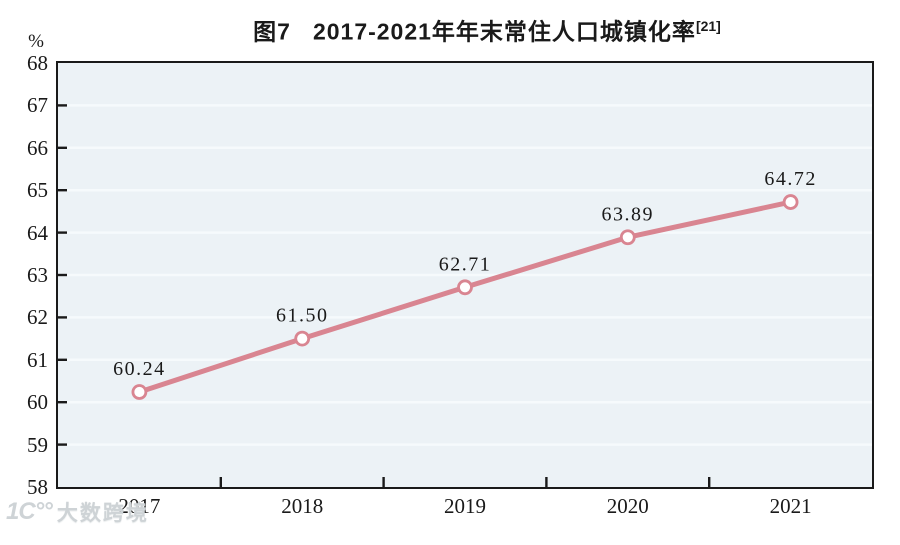 The width and height of the screenshot is (900, 545). I want to click on data-point-label: 61.50, so click(302, 316).